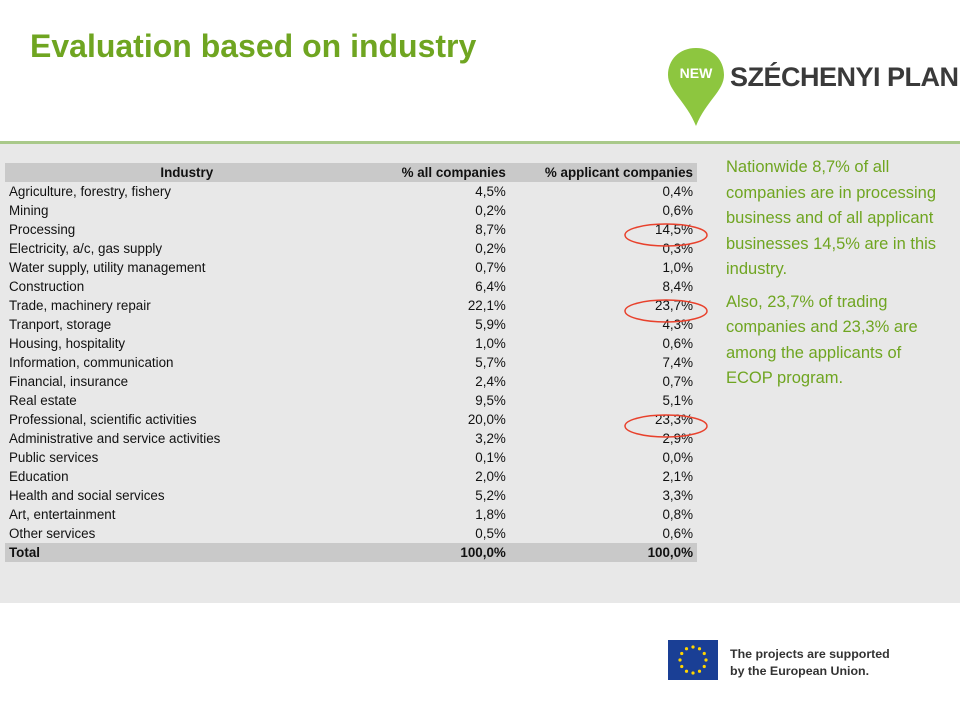 The width and height of the screenshot is (960, 720). I want to click on all-companies-cell: 20,0%, so click(486, 419).